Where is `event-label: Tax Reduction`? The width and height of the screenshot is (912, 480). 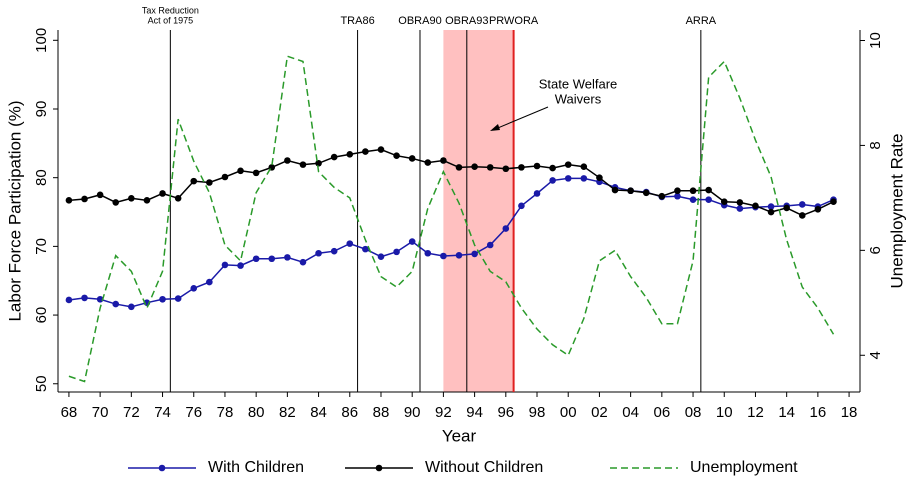 event-label: Tax Reduction is located at coordinates (170, 10).